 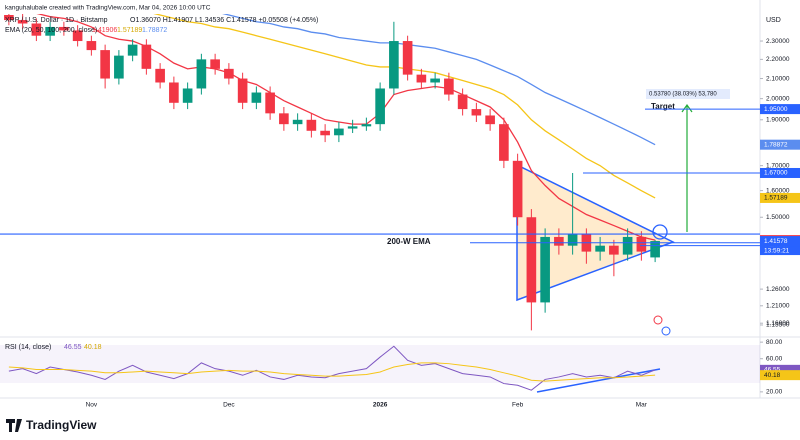 What do you see at coordinates (774, 392) in the screenshot?
I see `y-tick-label: 20.00` at bounding box center [774, 392].